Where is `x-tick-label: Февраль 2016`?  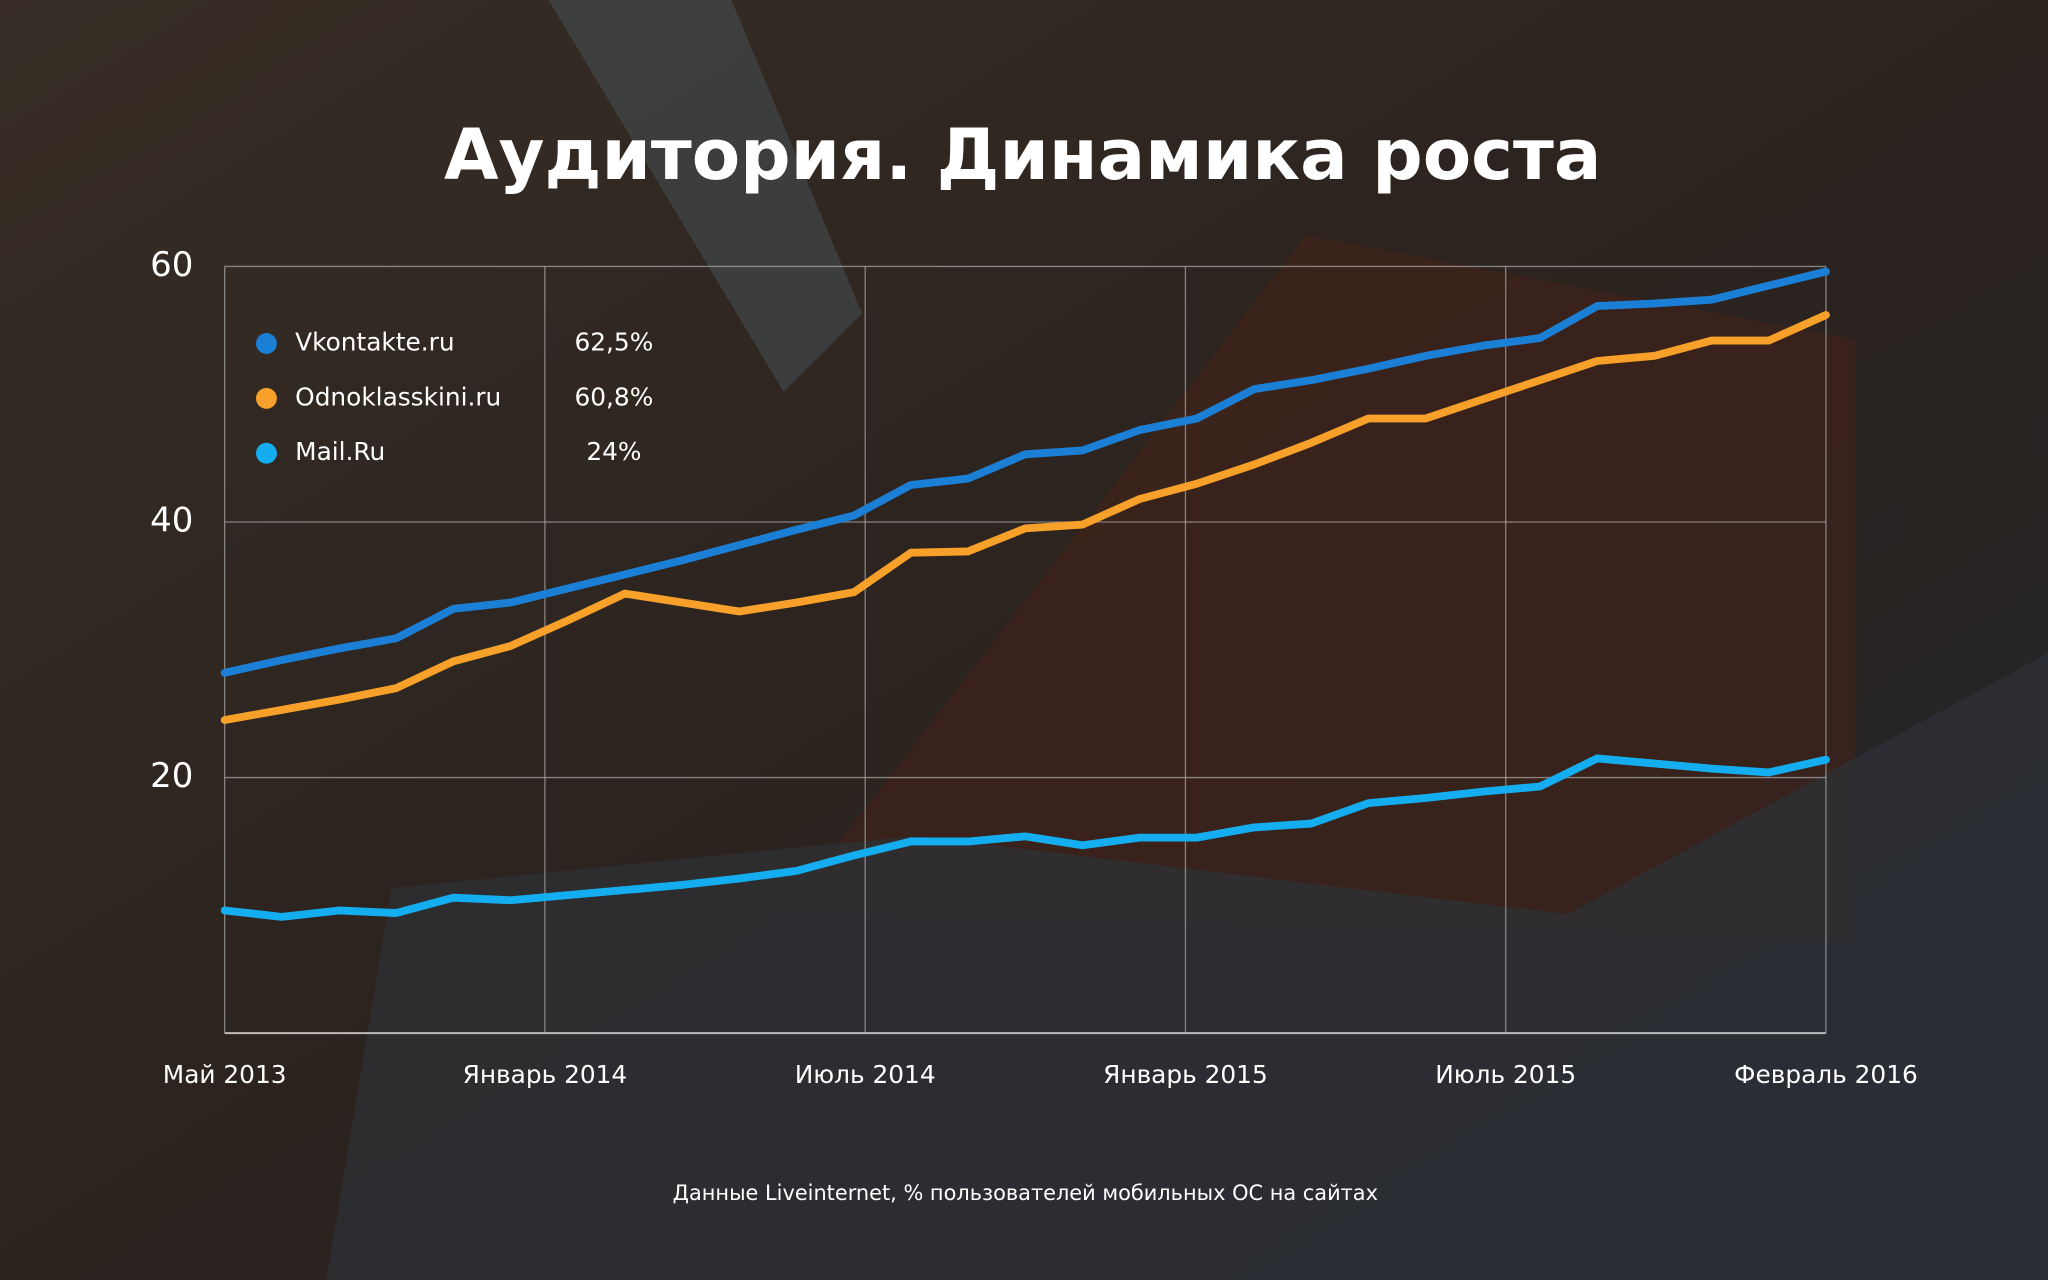
x-tick-label: Февраль 2016 is located at coordinates (1826, 1074).